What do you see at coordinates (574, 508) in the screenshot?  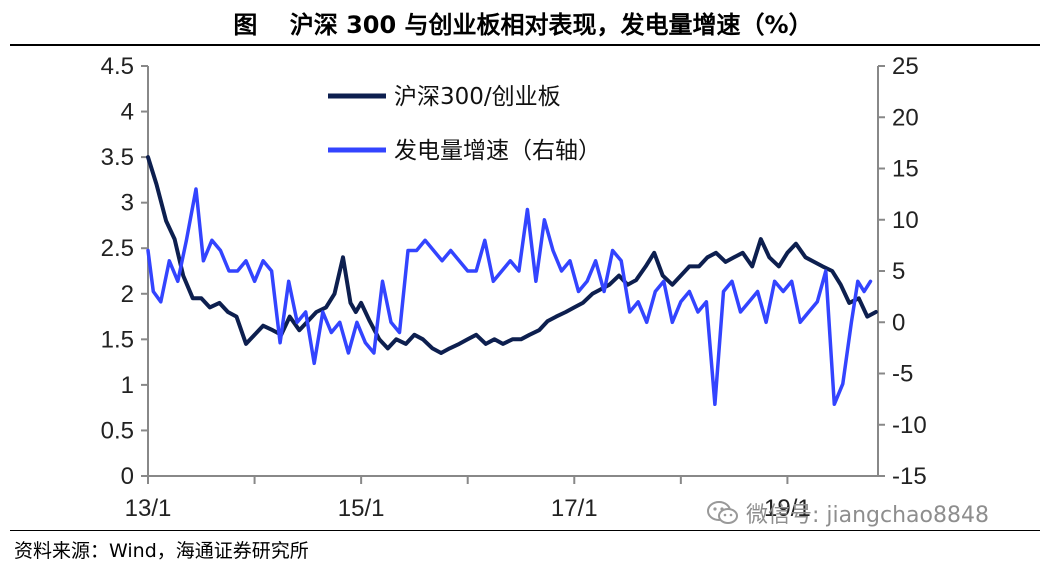 I see `x-tick-label: 17/1` at bounding box center [574, 508].